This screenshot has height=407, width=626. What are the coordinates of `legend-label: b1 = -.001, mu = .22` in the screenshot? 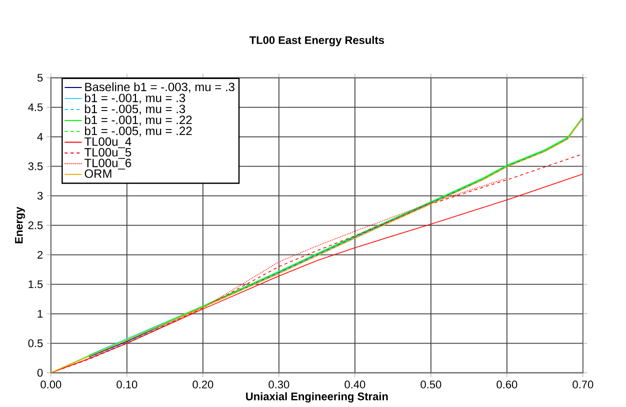 It's located at (138, 120).